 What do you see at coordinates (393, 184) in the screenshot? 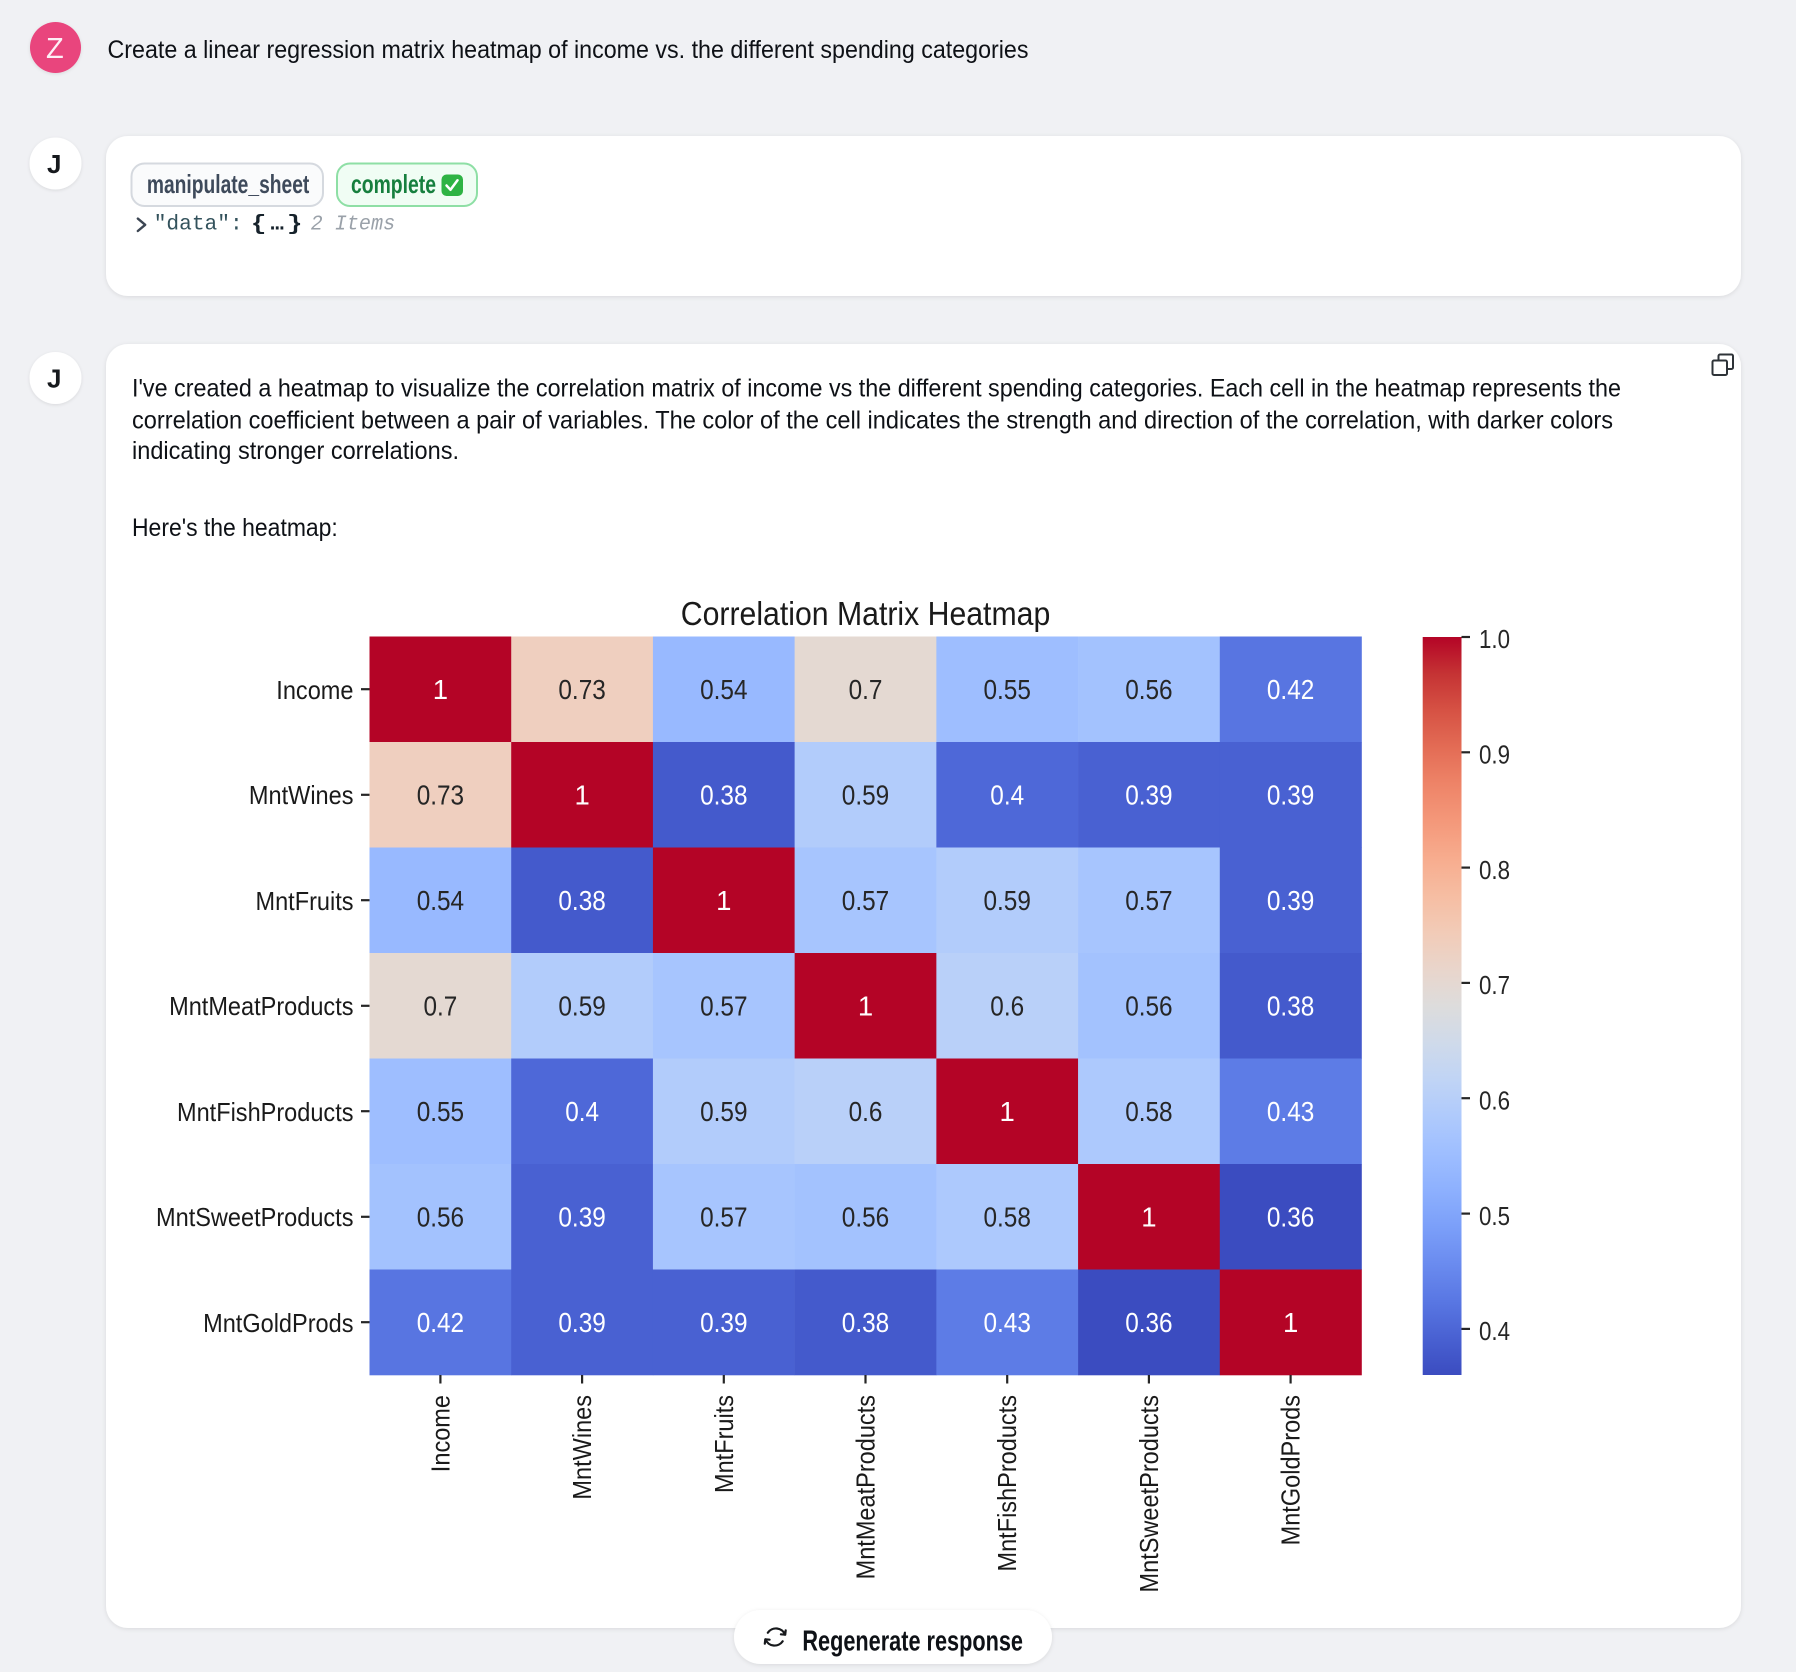
I see `svg-text: complete` at bounding box center [393, 184].